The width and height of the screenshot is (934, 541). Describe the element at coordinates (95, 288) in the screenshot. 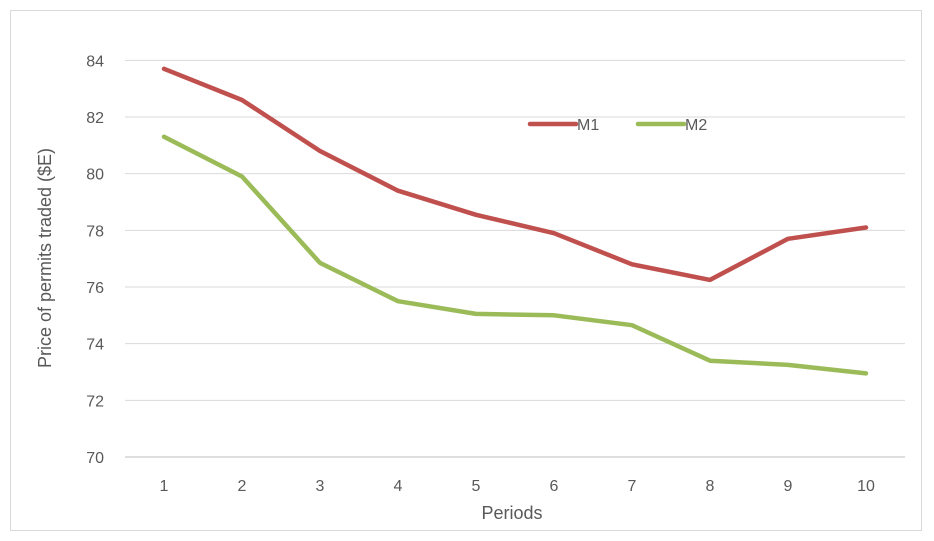

I see `y-tick-label: 76` at that location.